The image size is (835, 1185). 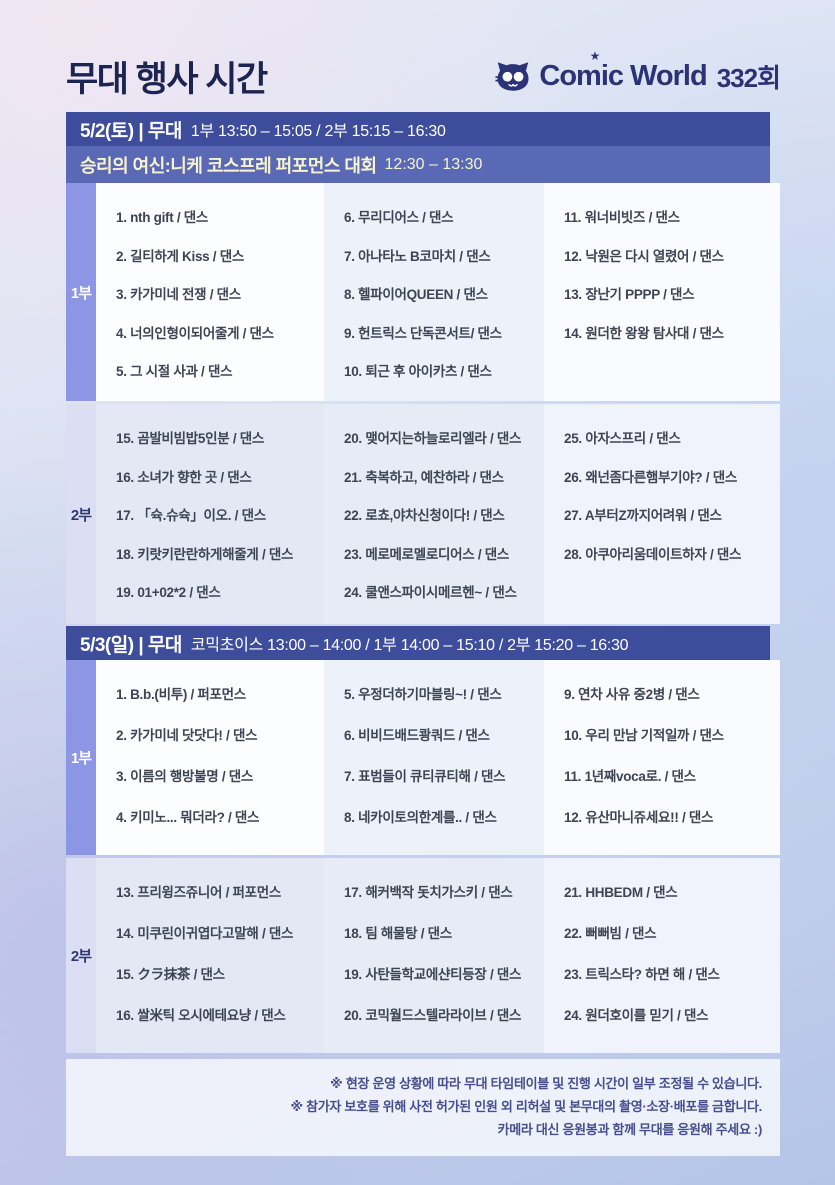 What do you see at coordinates (205, 933) in the screenshot?
I see `schedule-entry: 14. 미쿠린이귀엽다고말해 / 댄스` at bounding box center [205, 933].